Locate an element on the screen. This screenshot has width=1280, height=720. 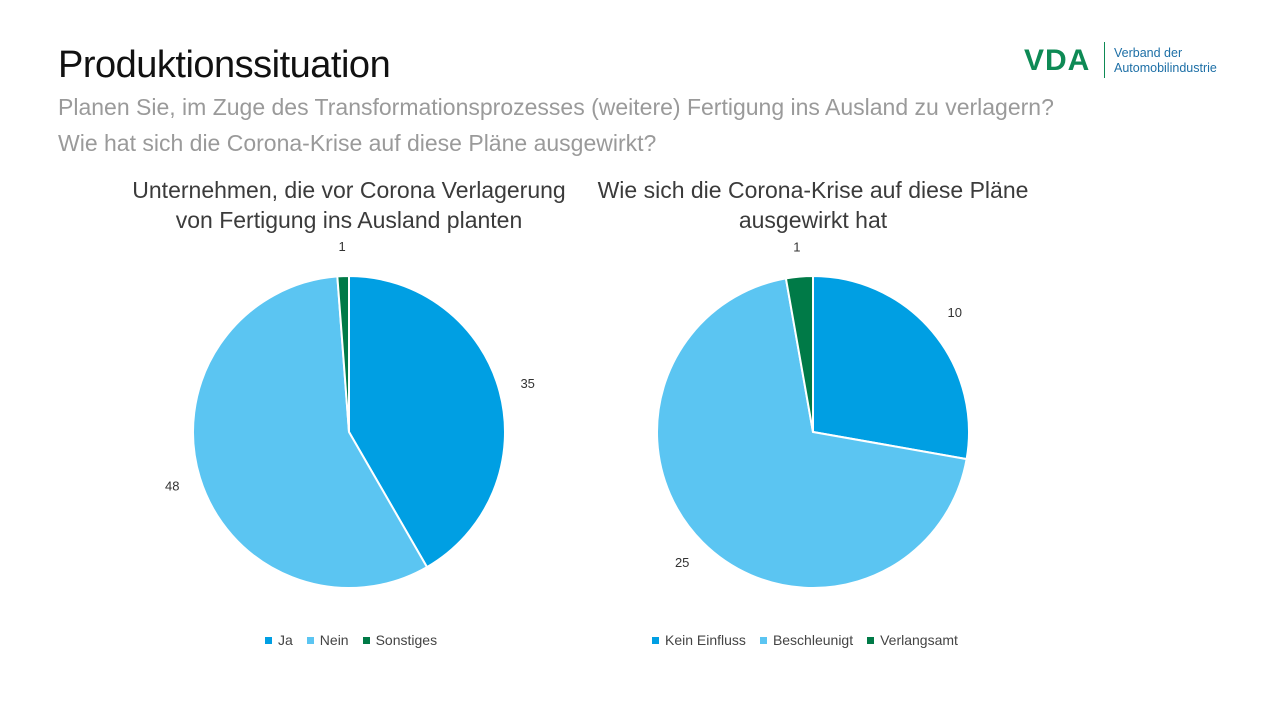
data-label-sonstiges: 1 is located at coordinates (341, 246).